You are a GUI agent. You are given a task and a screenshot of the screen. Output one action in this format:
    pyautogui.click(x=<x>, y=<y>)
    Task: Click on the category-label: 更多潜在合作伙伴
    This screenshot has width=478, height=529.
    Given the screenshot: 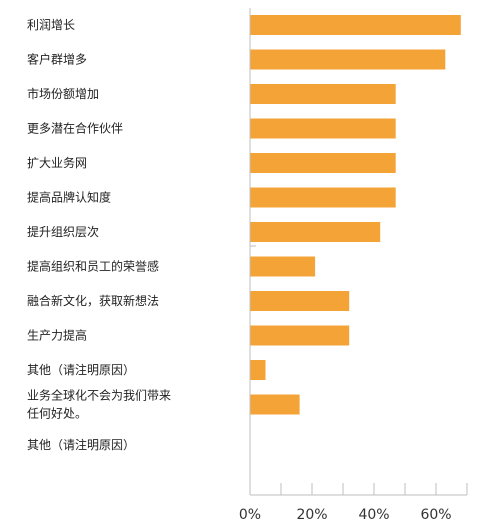 What is the action you would take?
    pyautogui.click(x=75, y=128)
    